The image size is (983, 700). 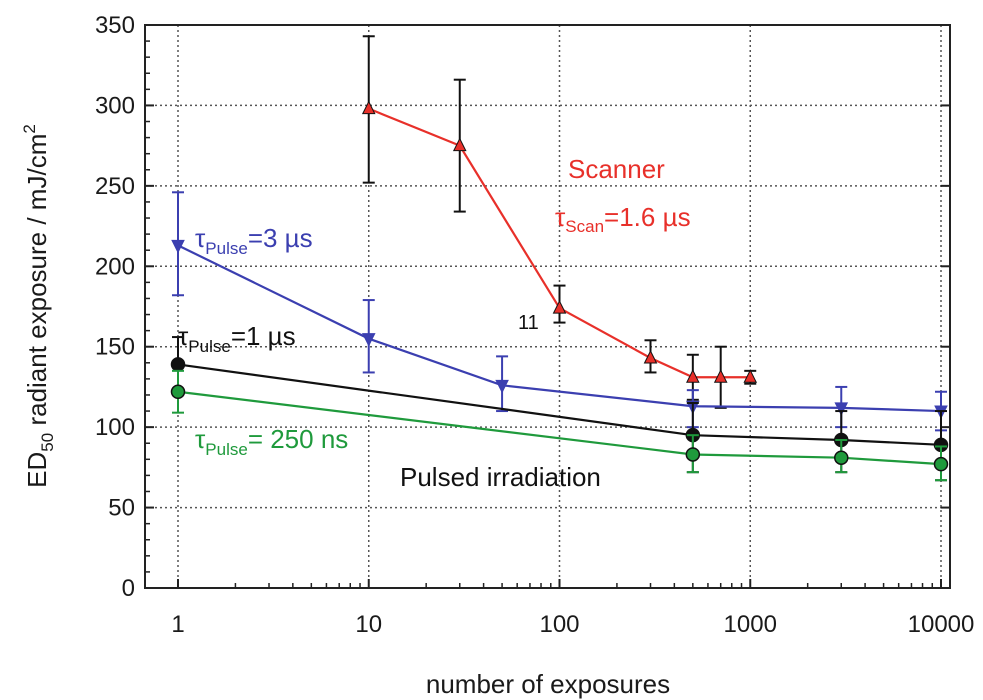 I want to click on annotation-tau-pulse-1: τPulse=1 µs, so click(x=237, y=338).